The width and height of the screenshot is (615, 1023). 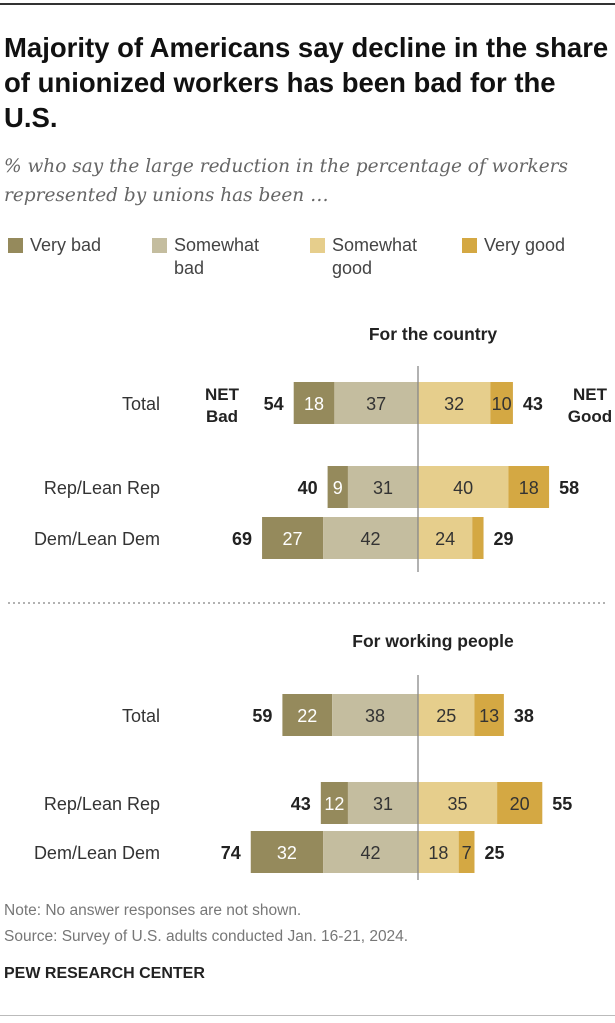 I want to click on footnote: Note: No answer responses are not shown., so click(x=153, y=910).